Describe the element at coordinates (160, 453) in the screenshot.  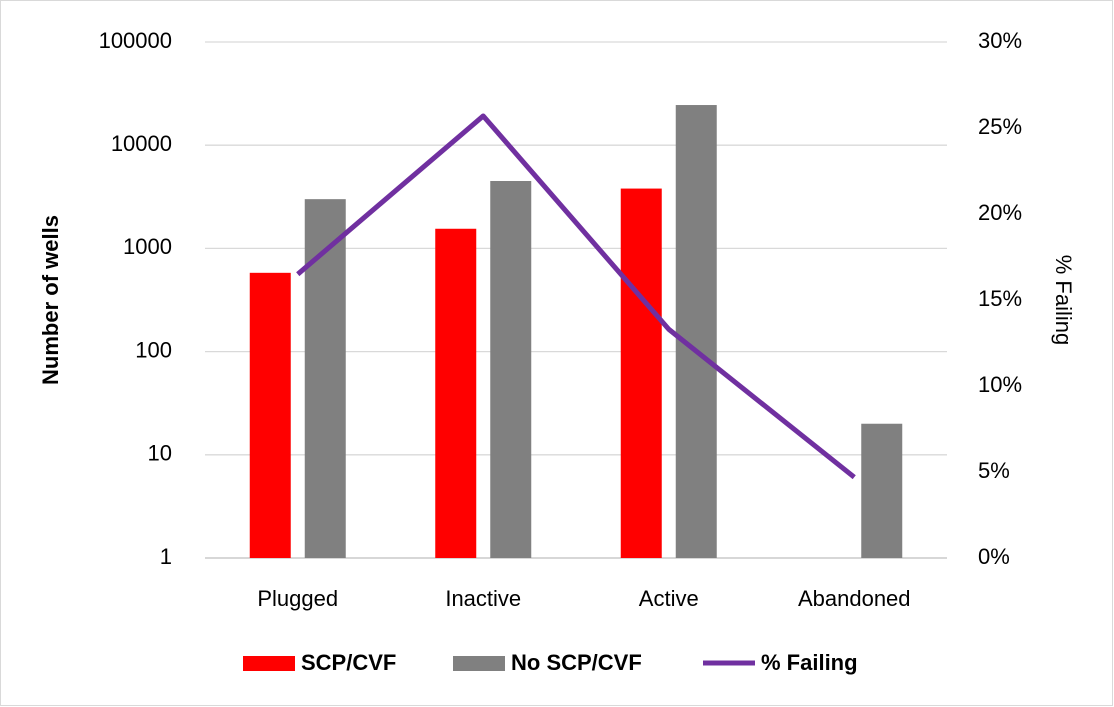
I see `y-tick-label: 10` at that location.